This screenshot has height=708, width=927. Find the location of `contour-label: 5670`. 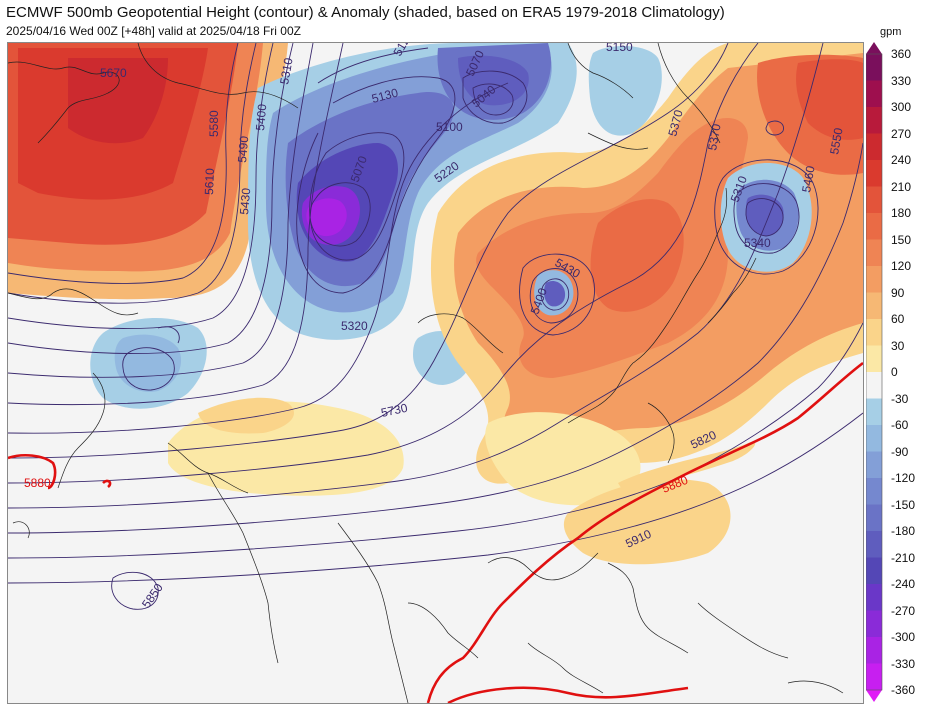

contour-label: 5670 is located at coordinates (113, 73).